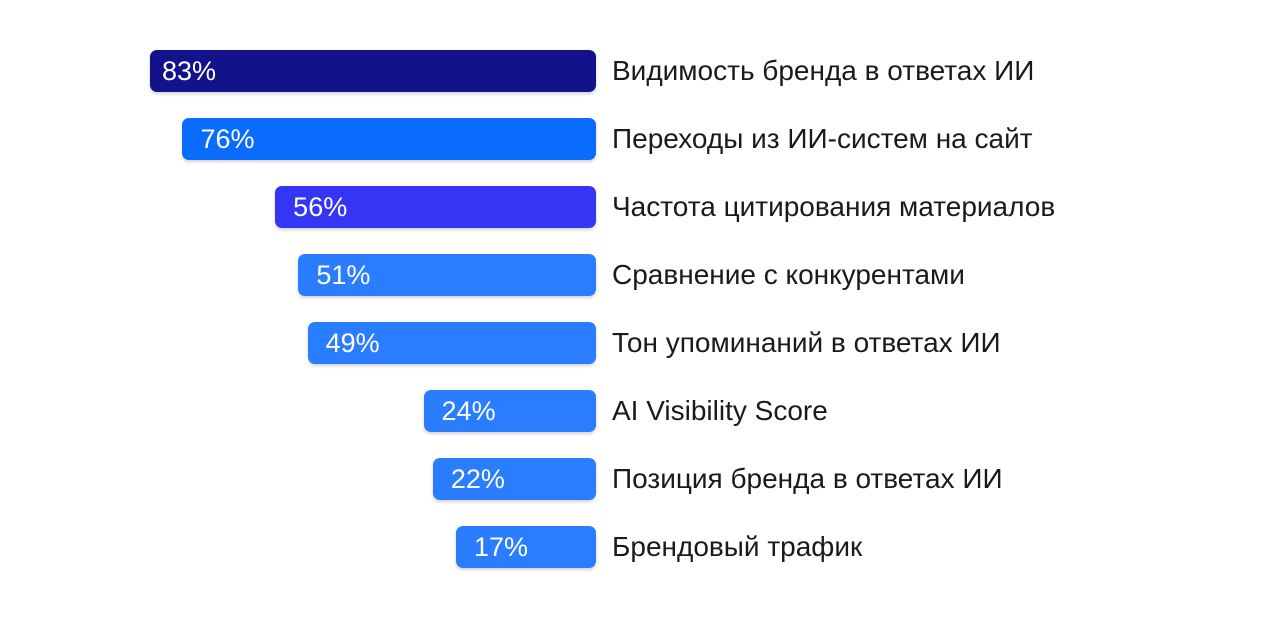  I want to click on category-label: Сравнение с конкурентами, so click(788, 274).